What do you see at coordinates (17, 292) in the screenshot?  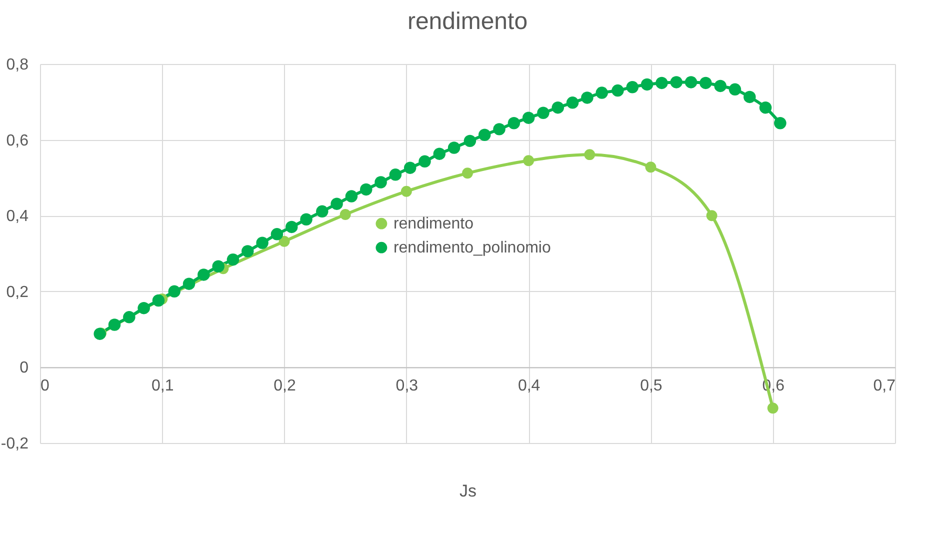 I see `y-tick-label: 0,2` at bounding box center [17, 292].